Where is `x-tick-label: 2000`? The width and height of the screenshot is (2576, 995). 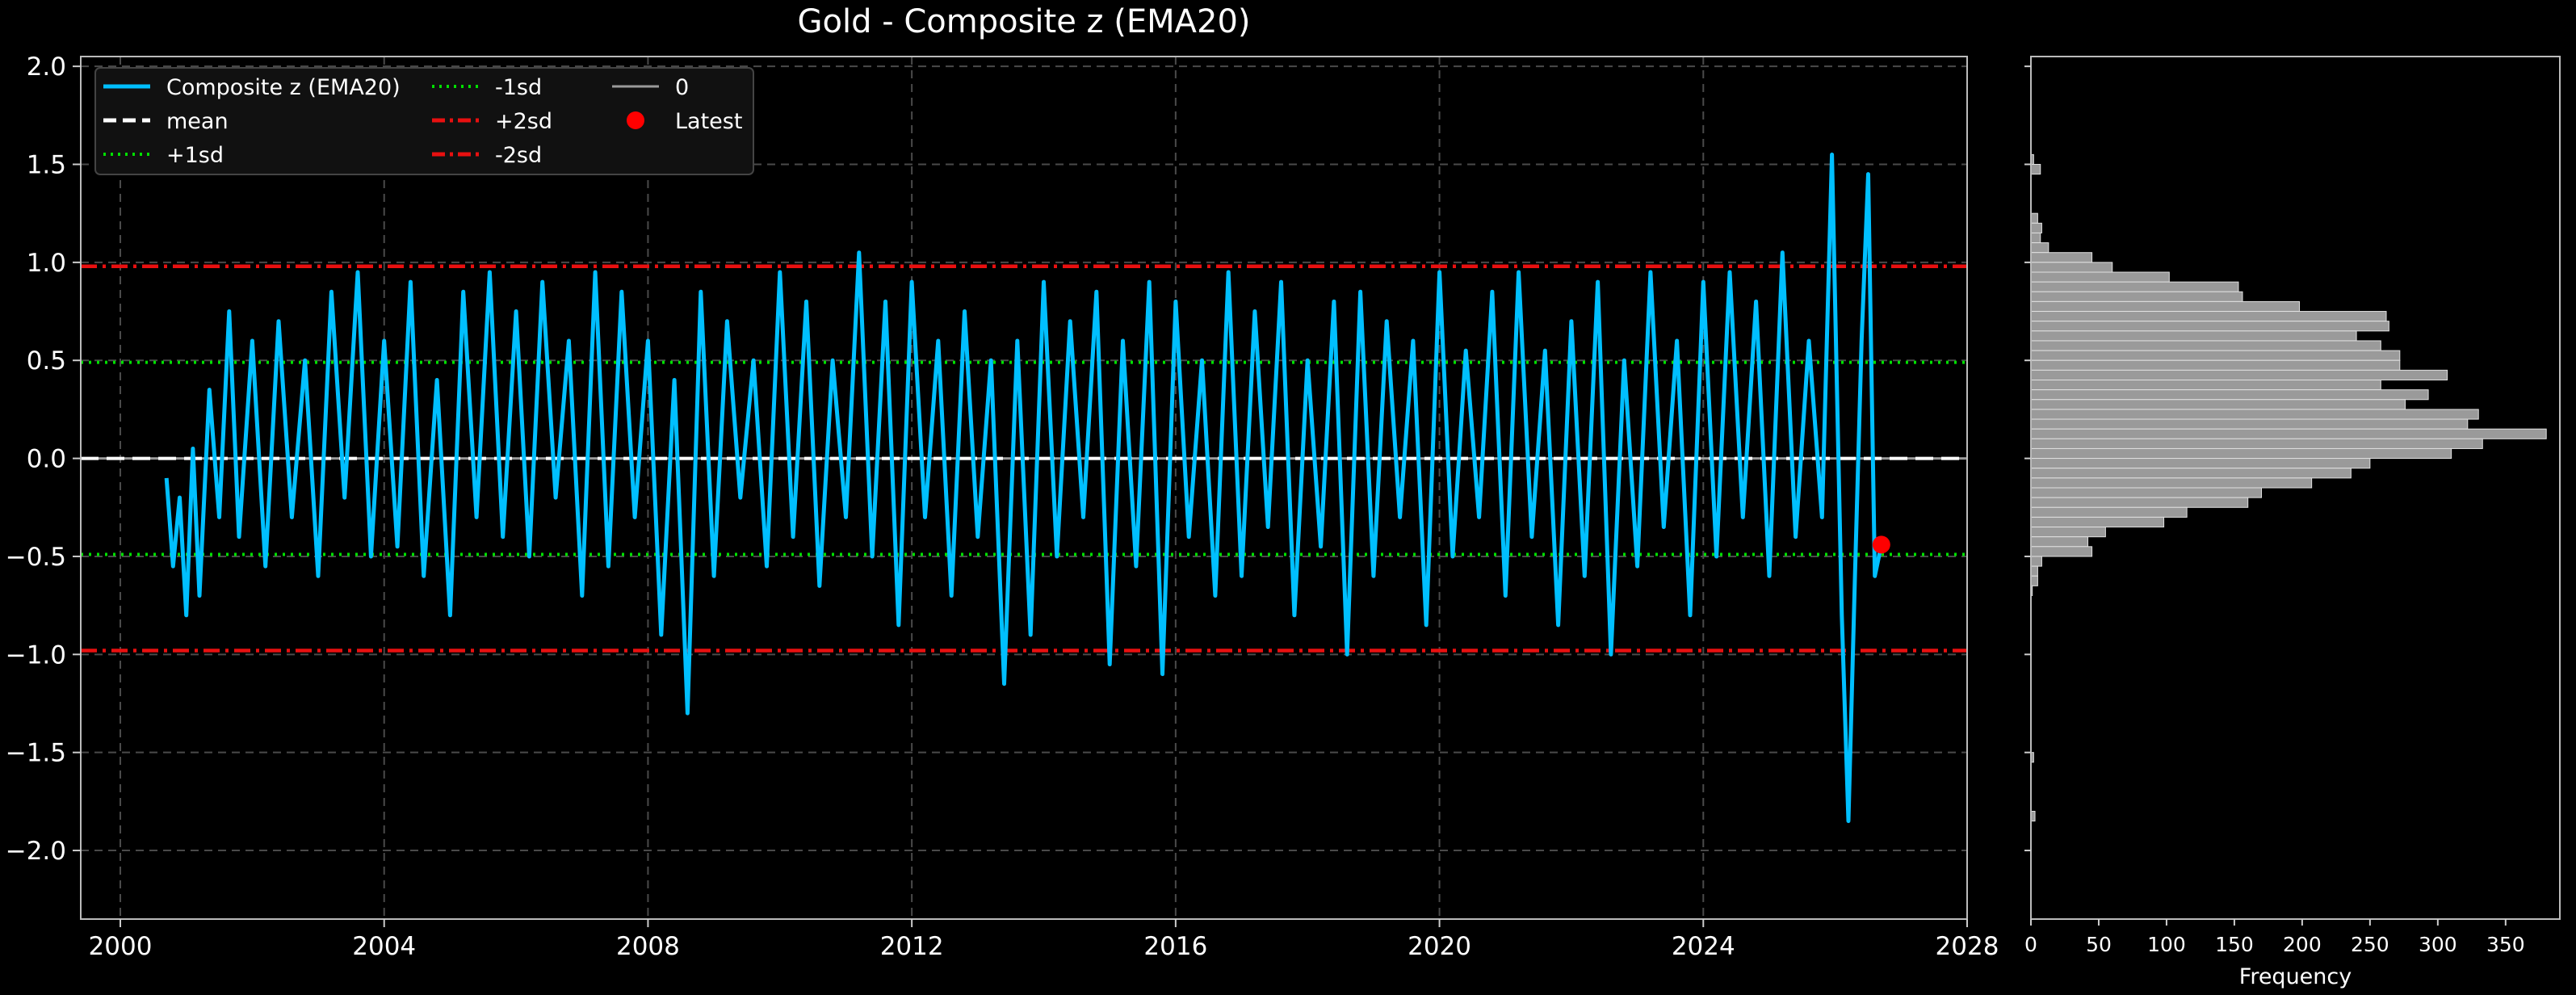
x-tick-label: 2000 is located at coordinates (121, 947).